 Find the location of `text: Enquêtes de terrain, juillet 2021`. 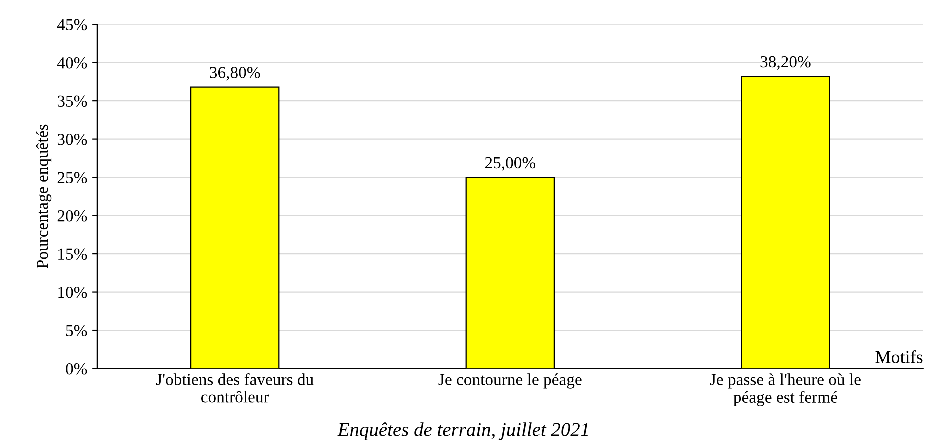

text: Enquêtes de terrain, juillet 2021 is located at coordinates (463, 431).